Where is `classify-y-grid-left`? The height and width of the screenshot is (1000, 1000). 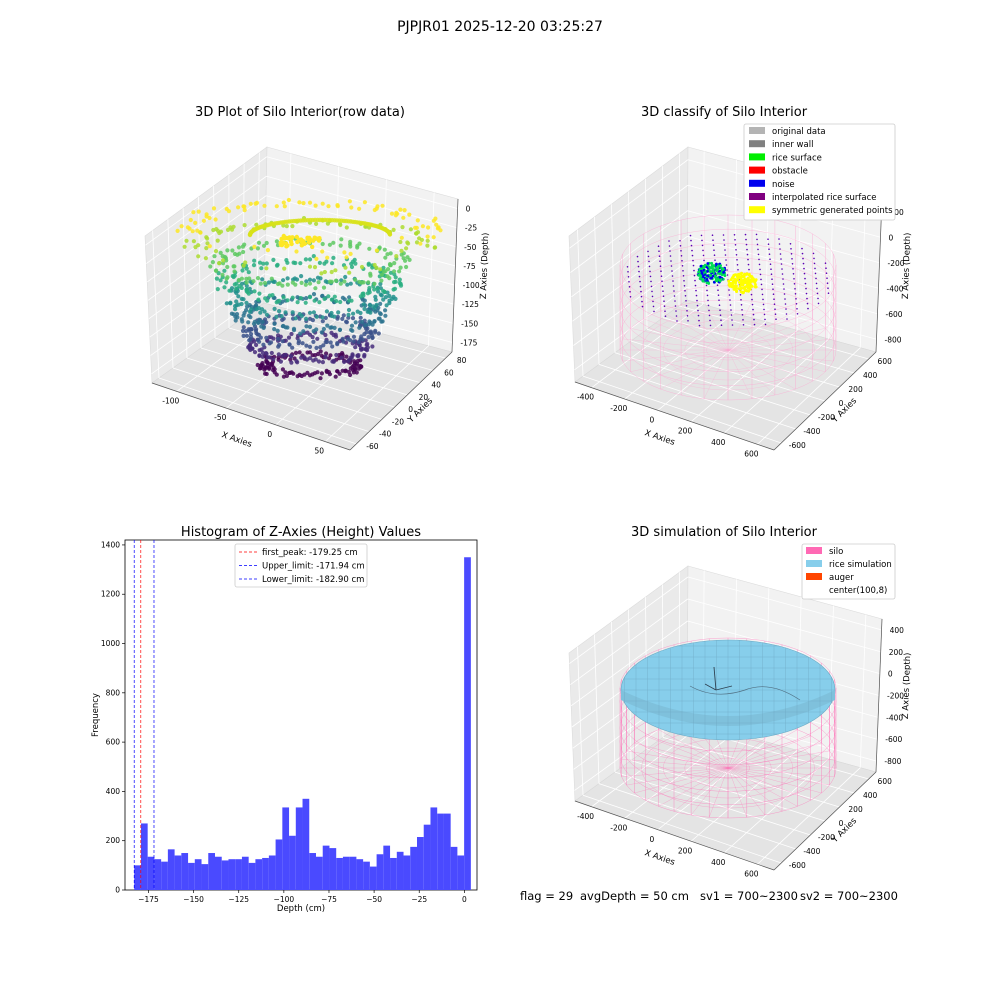 classify-y-grid-left is located at coordinates (679, 229).